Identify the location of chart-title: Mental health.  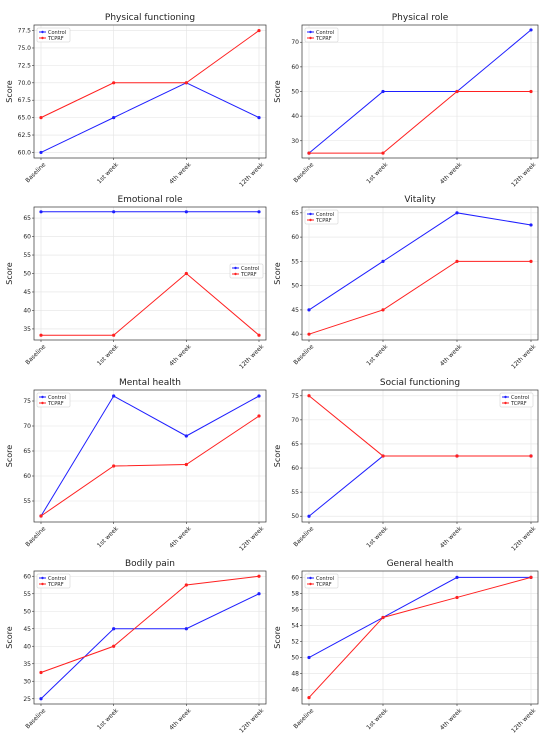
(150, 383).